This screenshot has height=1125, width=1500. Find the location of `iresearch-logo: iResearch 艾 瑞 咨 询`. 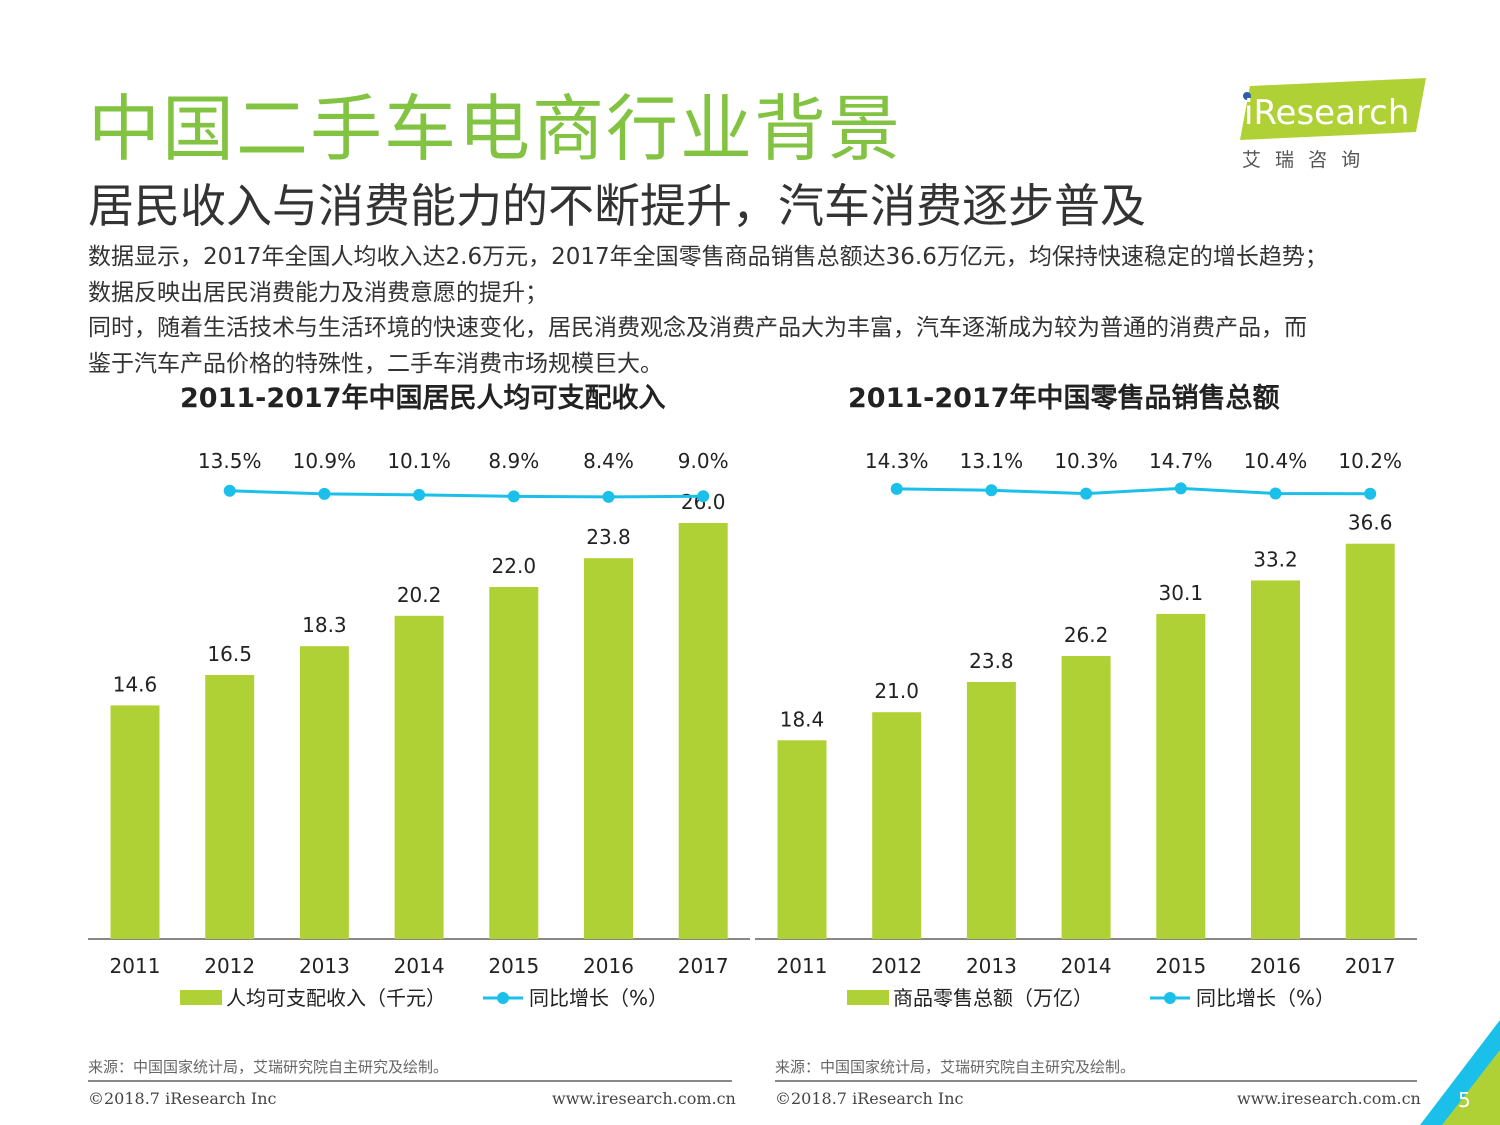

iresearch-logo: iResearch 艾 瑞 咨 询 is located at coordinates (1335, 128).